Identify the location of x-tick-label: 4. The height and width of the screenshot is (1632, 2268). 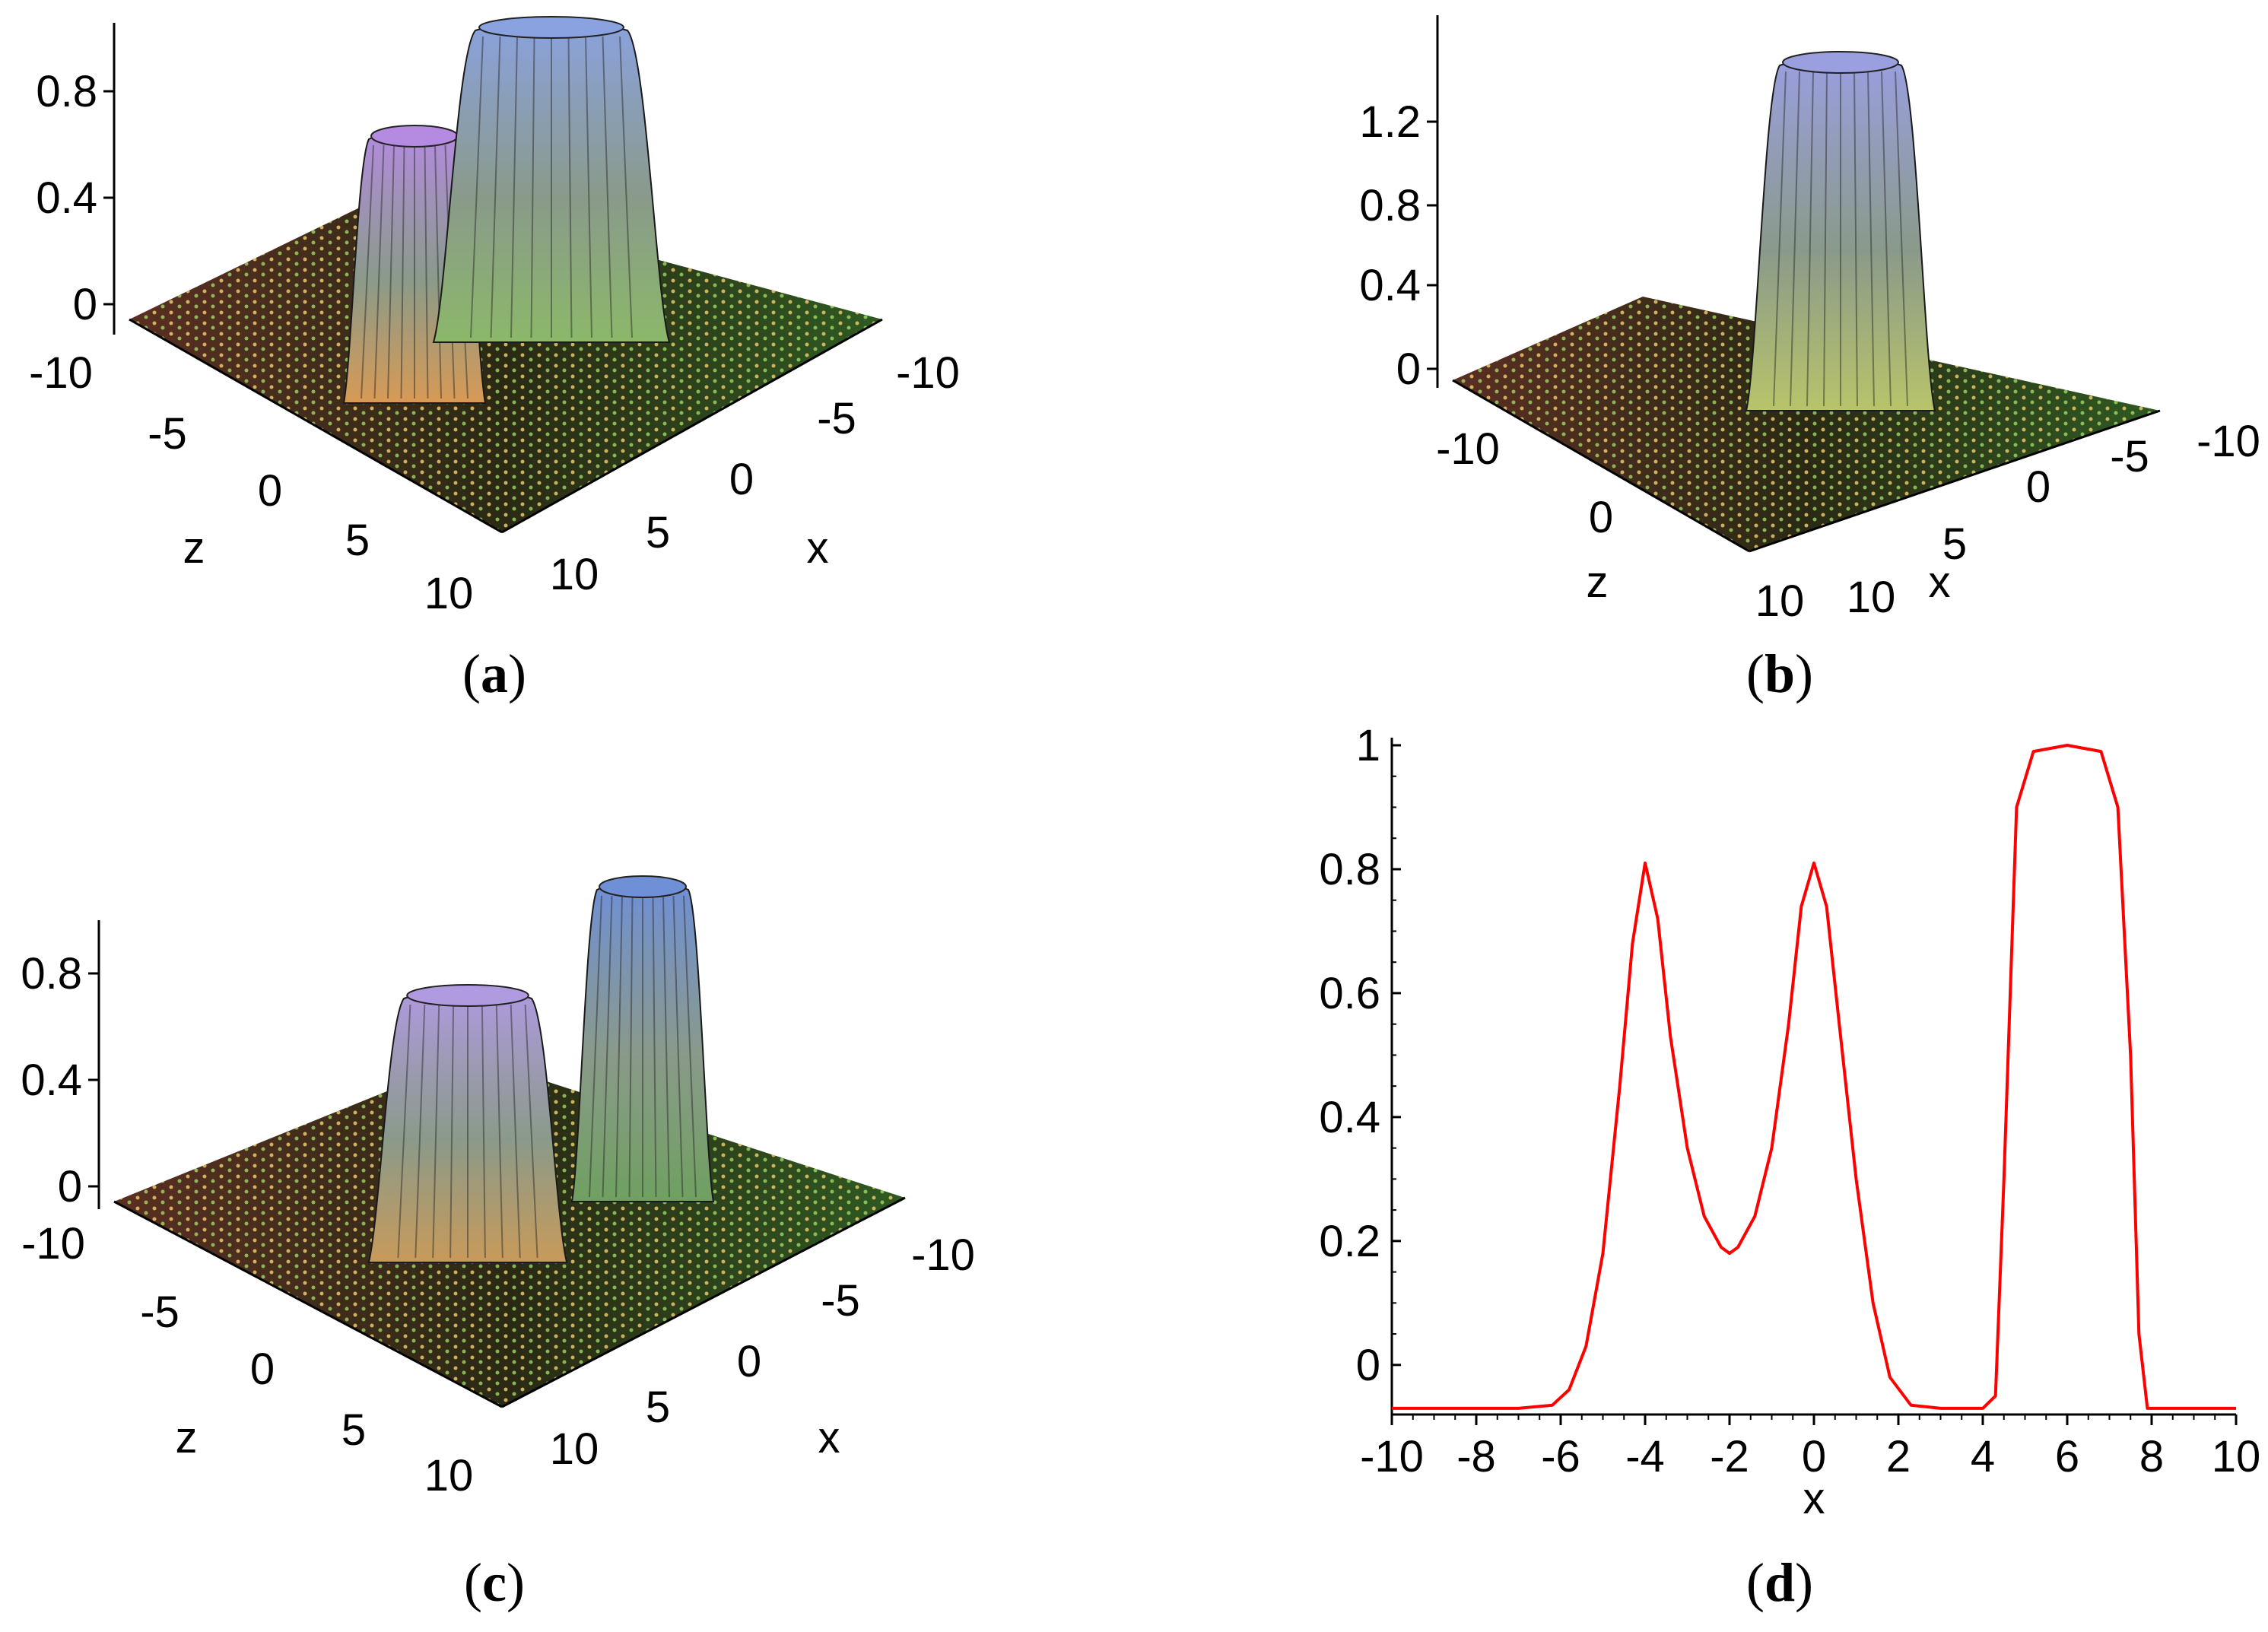
(1983, 1456).